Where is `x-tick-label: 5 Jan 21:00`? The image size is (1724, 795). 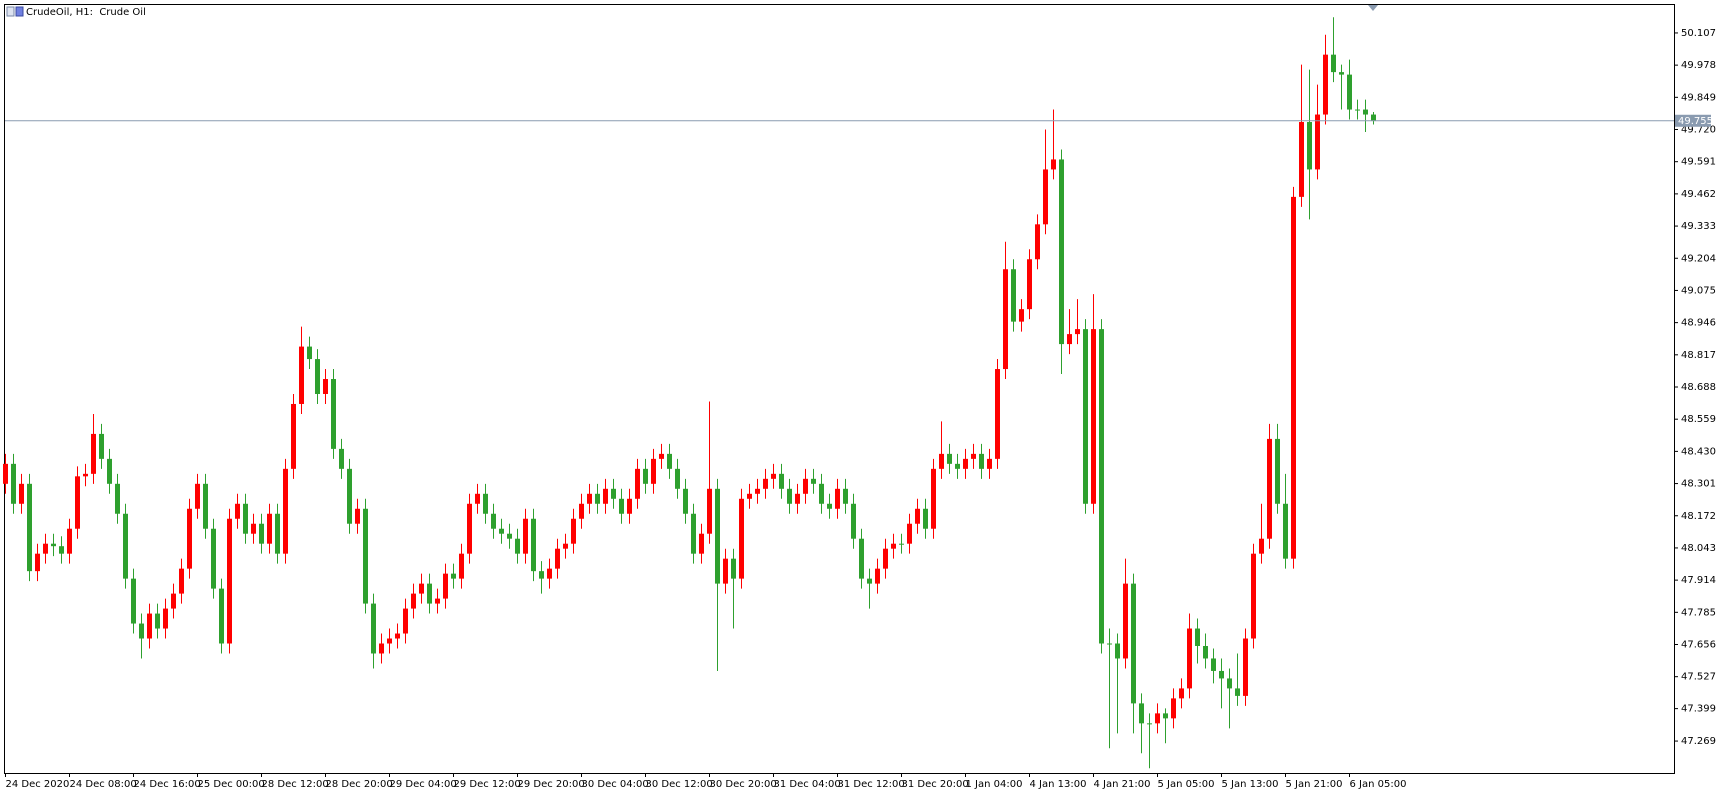 x-tick-label: 5 Jan 21:00 is located at coordinates (1314, 784).